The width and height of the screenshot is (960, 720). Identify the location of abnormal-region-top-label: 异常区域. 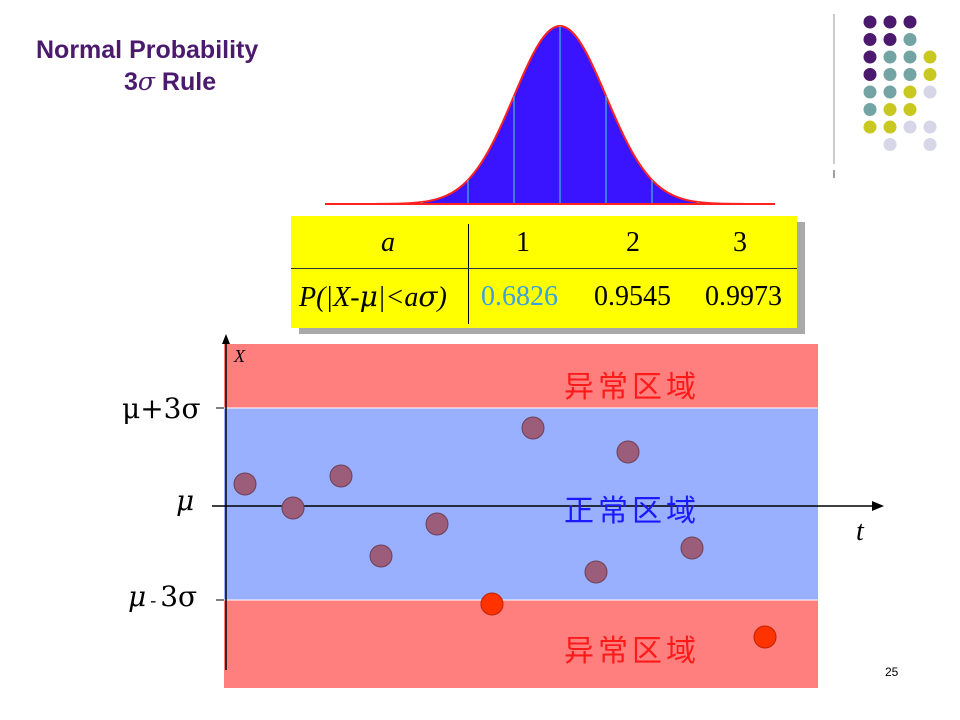
(632, 387).